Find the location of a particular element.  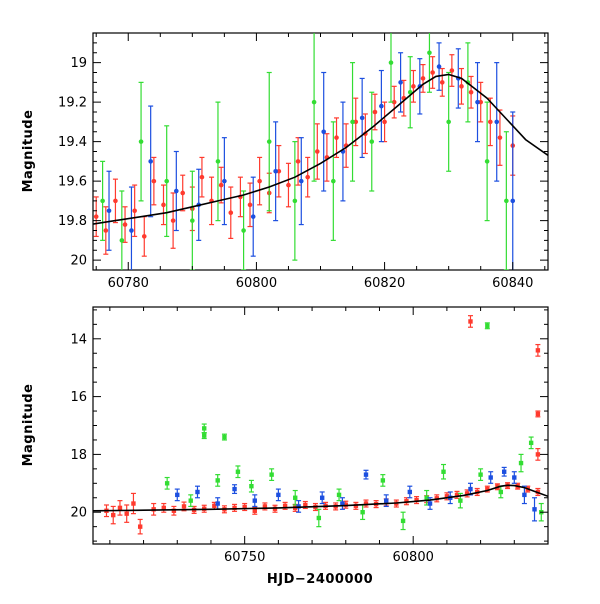

bottom-y-tick-label: 14 is located at coordinates (78, 339).